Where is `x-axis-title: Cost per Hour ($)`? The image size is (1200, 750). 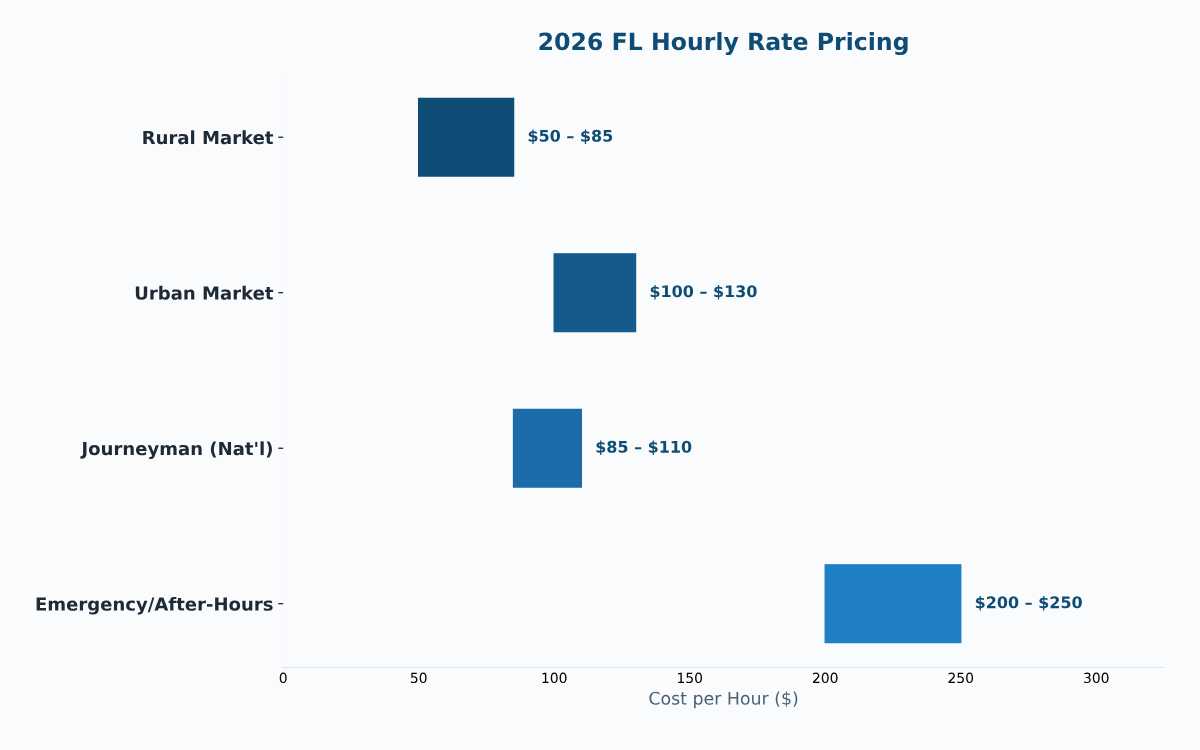 x-axis-title: Cost per Hour ($) is located at coordinates (723, 700).